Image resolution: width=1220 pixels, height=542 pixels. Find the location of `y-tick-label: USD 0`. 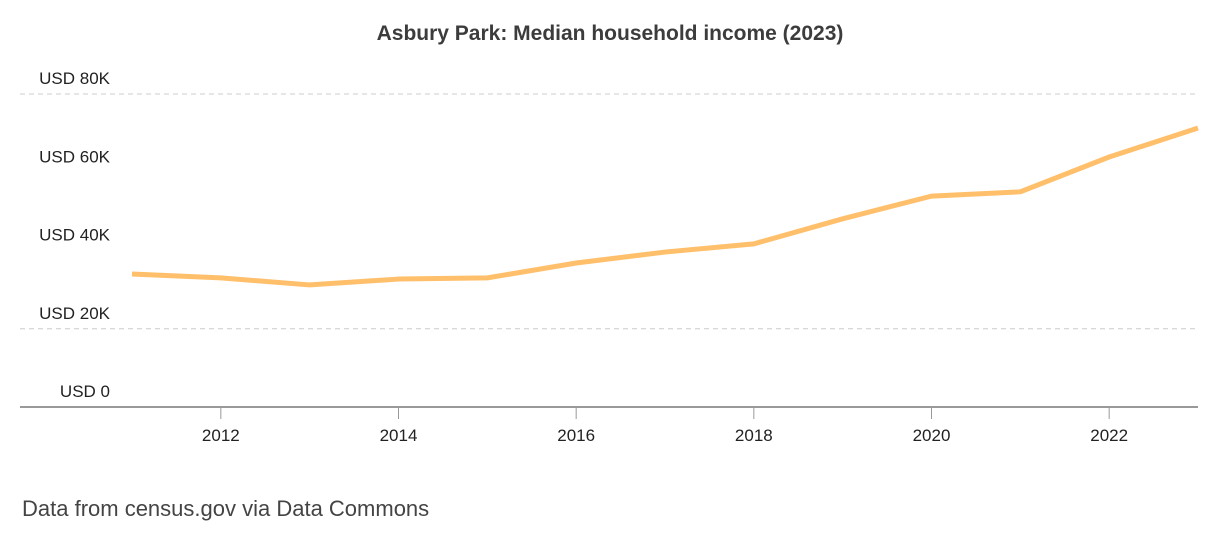

y-tick-label: USD 0 is located at coordinates (85, 391).